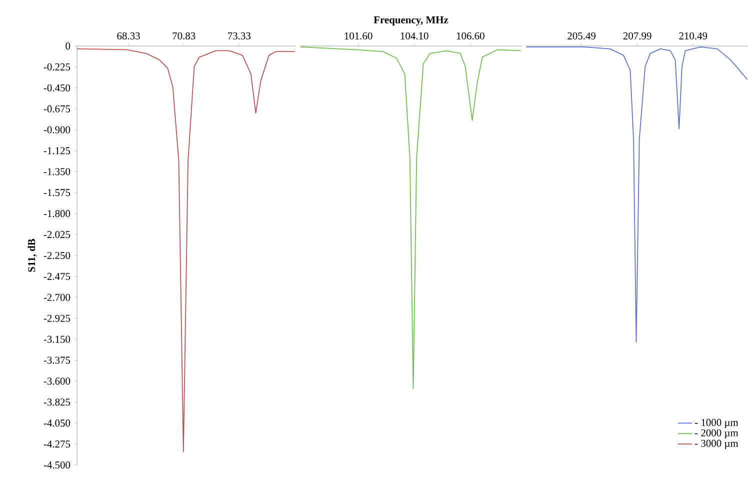 This screenshot has width=756, height=477. Describe the element at coordinates (128, 36) in the screenshot. I see `x-tick-label: 68.33` at that location.